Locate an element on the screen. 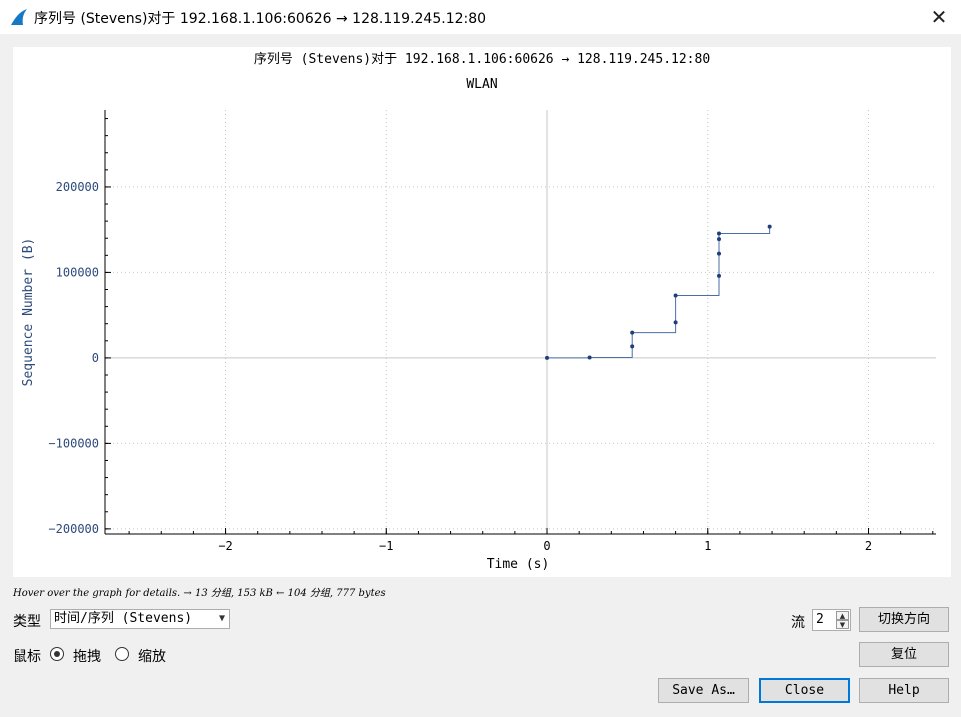 The image size is (961, 717). wireshark-fin-icon is located at coordinates (19, 17).